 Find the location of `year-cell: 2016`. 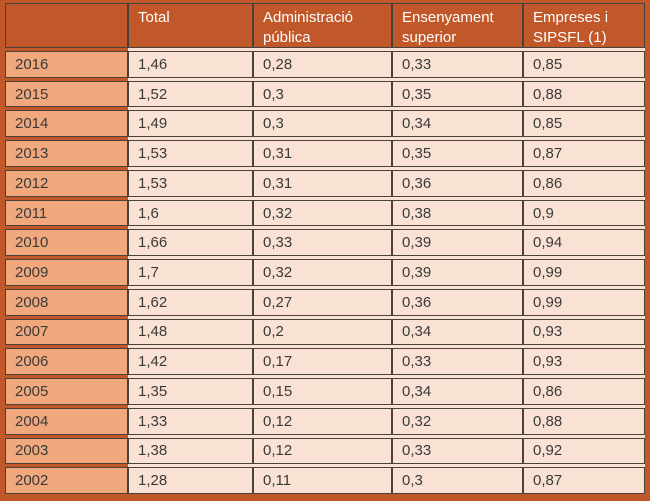

year-cell: 2016 is located at coordinates (66, 64).